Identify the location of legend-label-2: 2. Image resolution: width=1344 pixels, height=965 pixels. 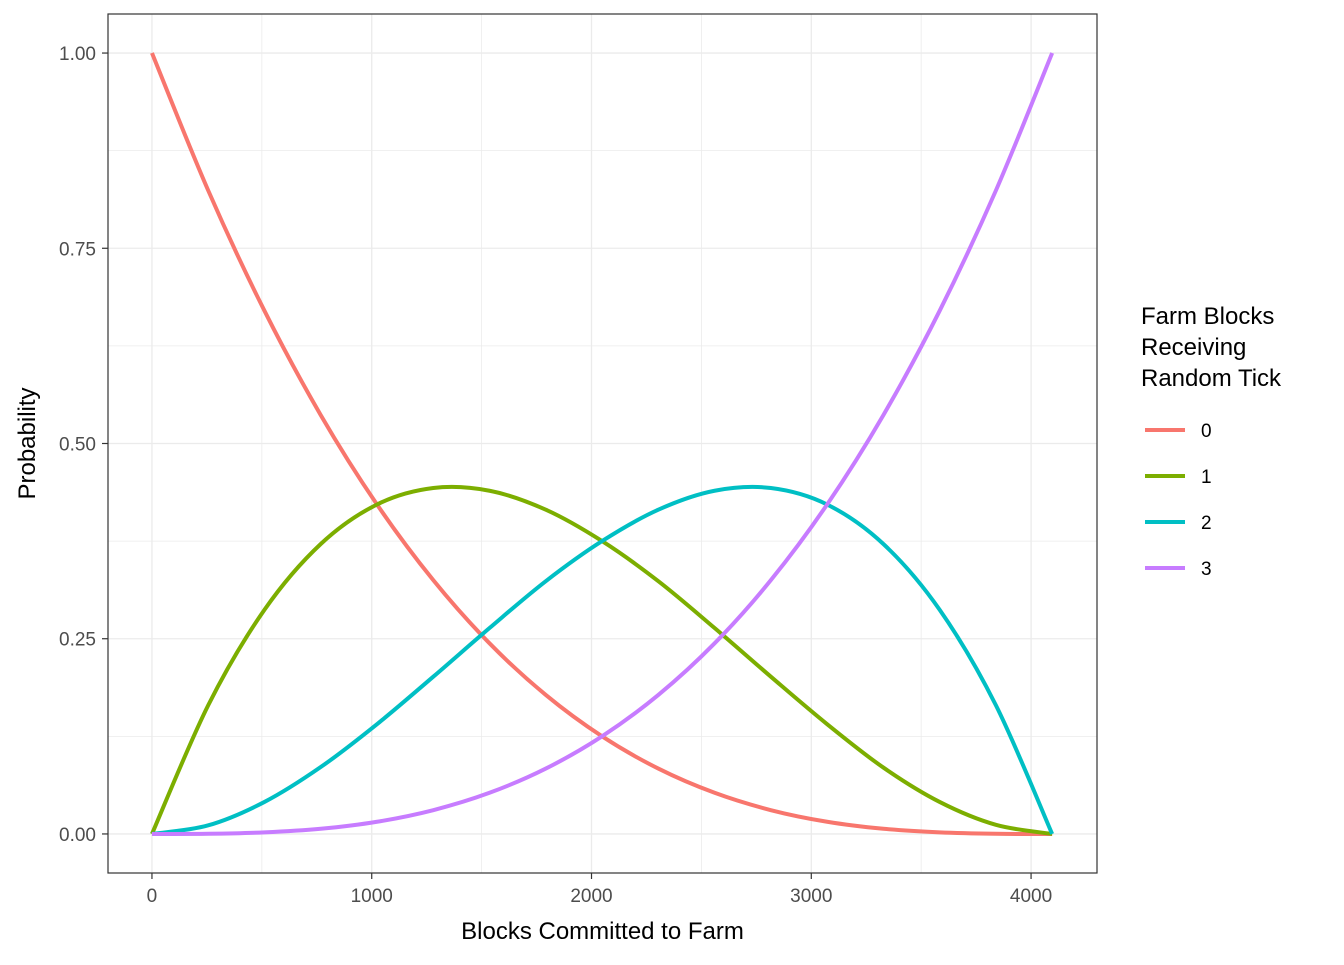
(1206, 523).